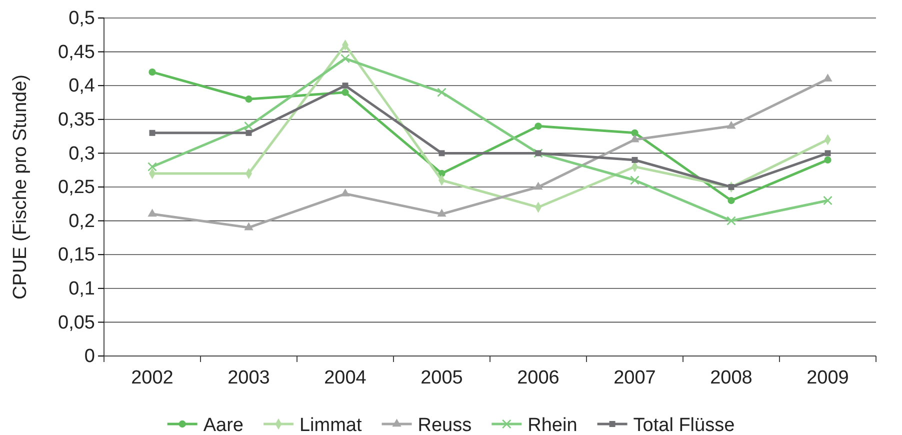 The image size is (902, 435). I want to click on x-tick-label: 2008, so click(731, 377).